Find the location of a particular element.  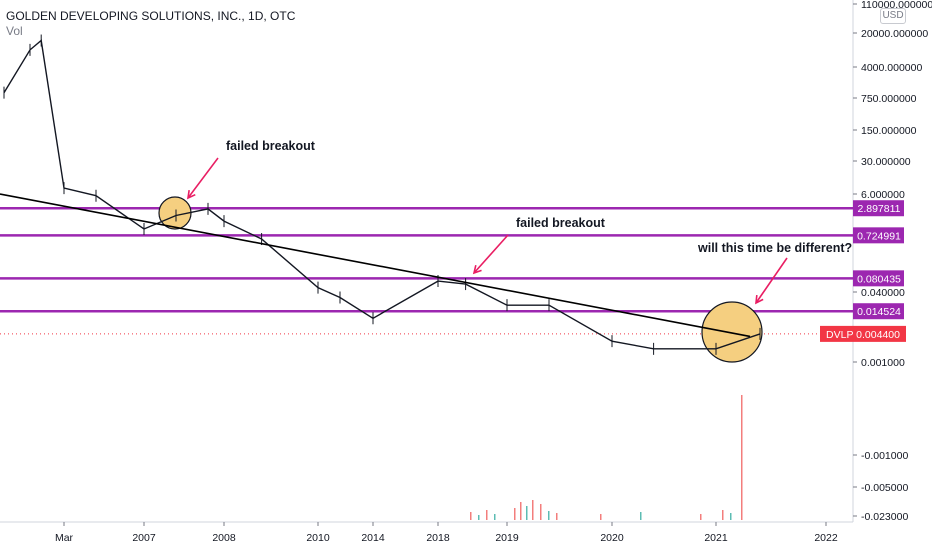

current-price-label: DVLP 0.004400 is located at coordinates (863, 335).